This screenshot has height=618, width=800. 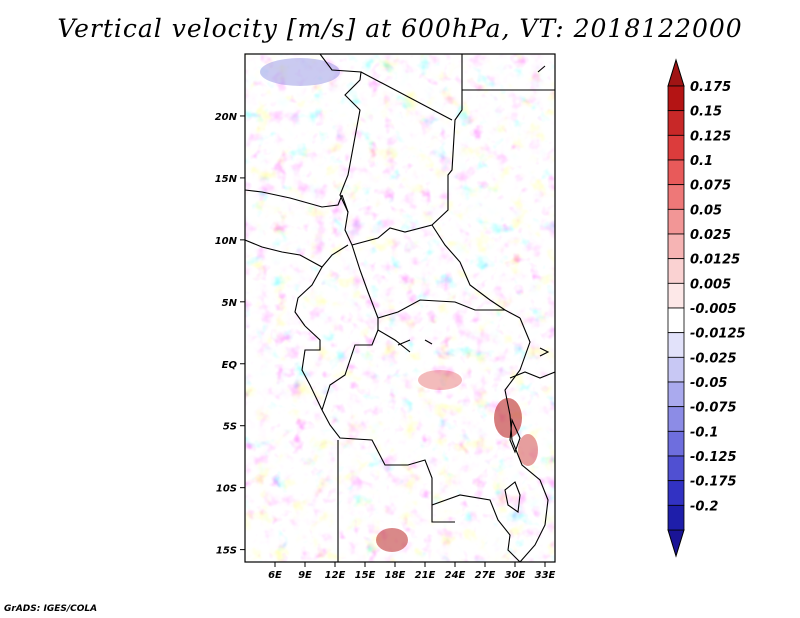 I want to click on lat-tick-label: 10N, so click(x=226, y=241).